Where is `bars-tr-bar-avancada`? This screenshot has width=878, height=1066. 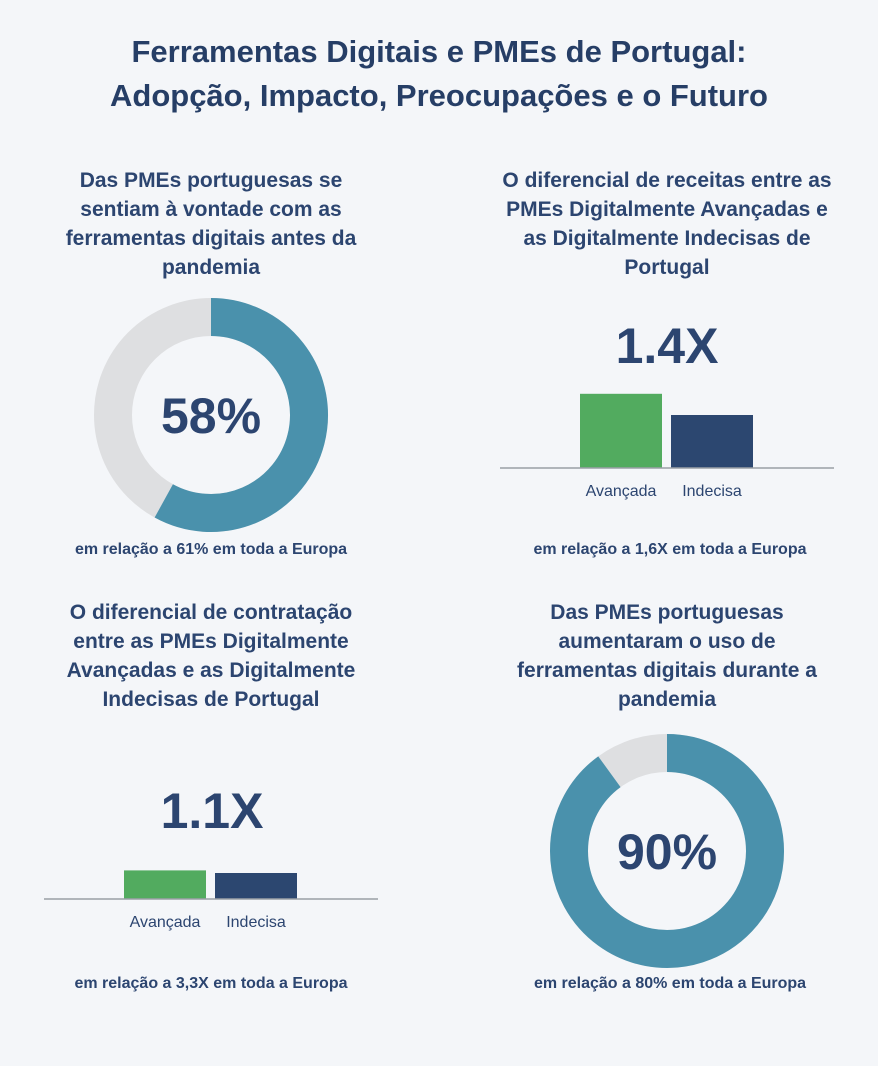 bars-tr-bar-avancada is located at coordinates (621, 430).